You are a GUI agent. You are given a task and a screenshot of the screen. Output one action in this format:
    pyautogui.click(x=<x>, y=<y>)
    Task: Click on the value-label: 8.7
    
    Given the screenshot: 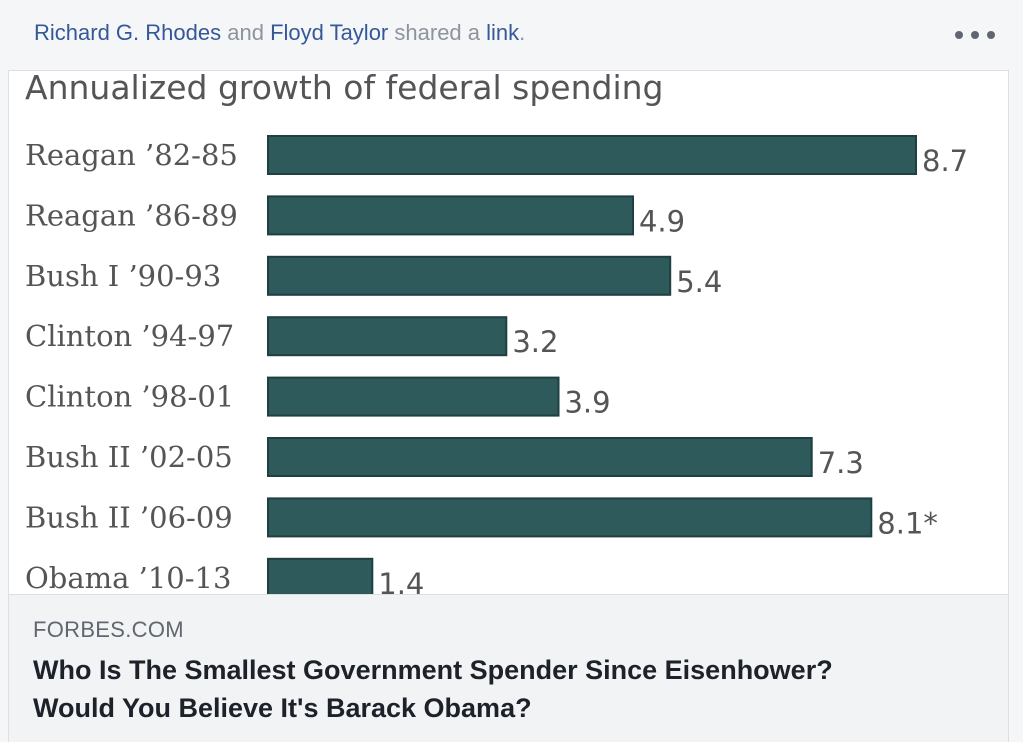 What is the action you would take?
    pyautogui.click(x=945, y=161)
    